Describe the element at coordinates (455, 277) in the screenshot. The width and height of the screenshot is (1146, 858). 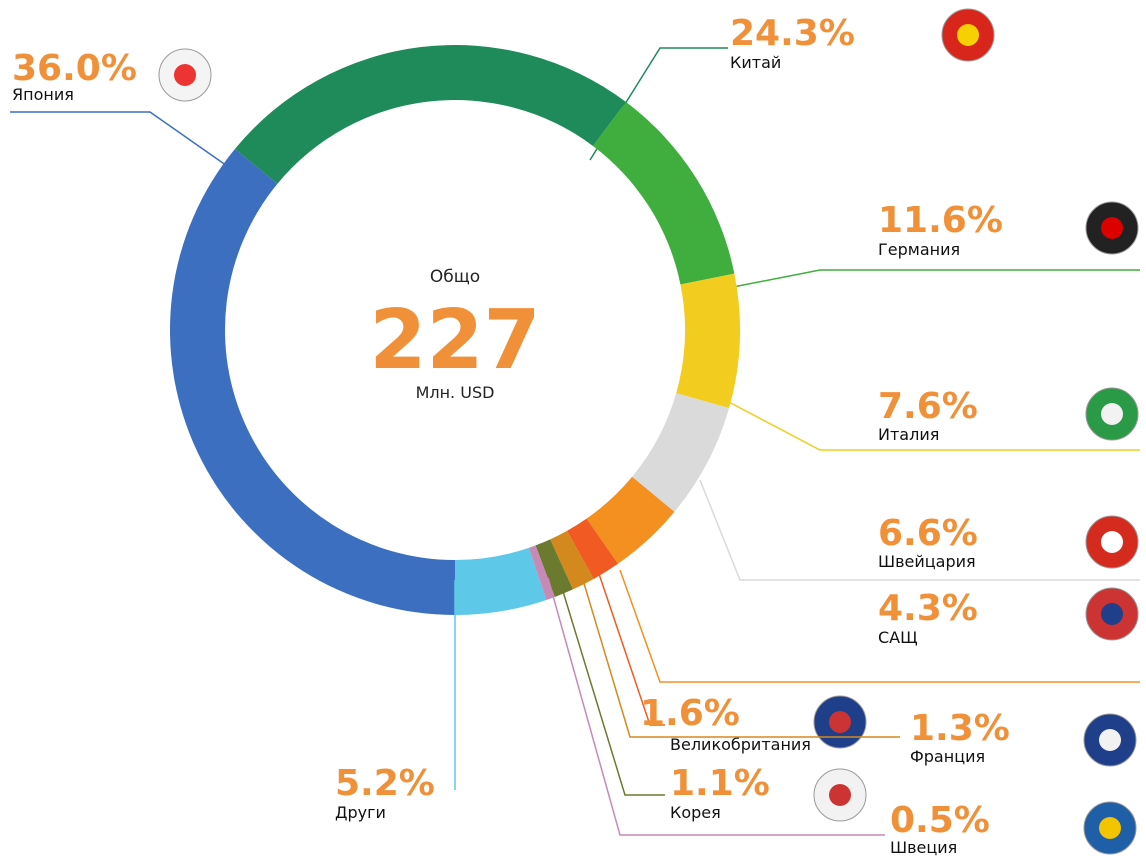
I see `center-label: Общо` at that location.